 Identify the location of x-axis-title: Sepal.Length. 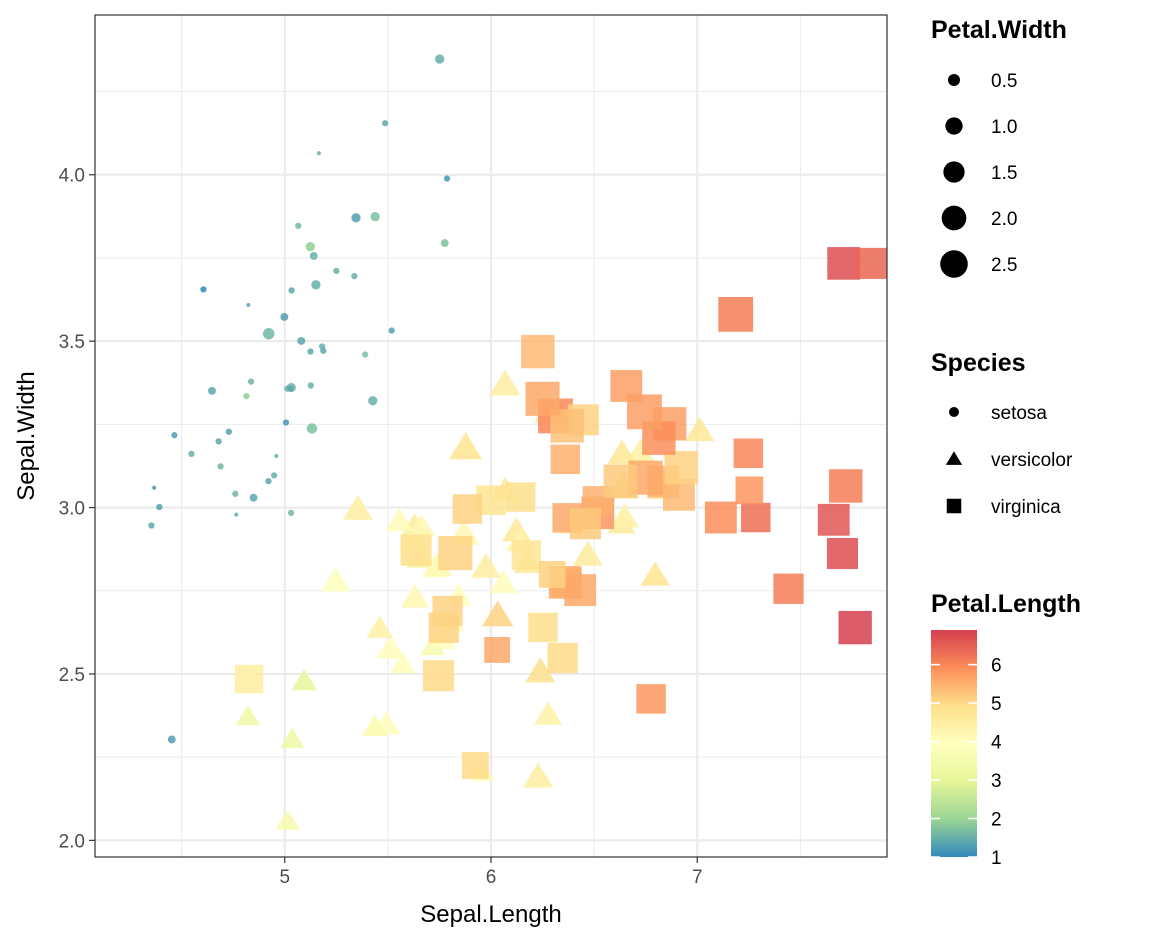
(490, 914).